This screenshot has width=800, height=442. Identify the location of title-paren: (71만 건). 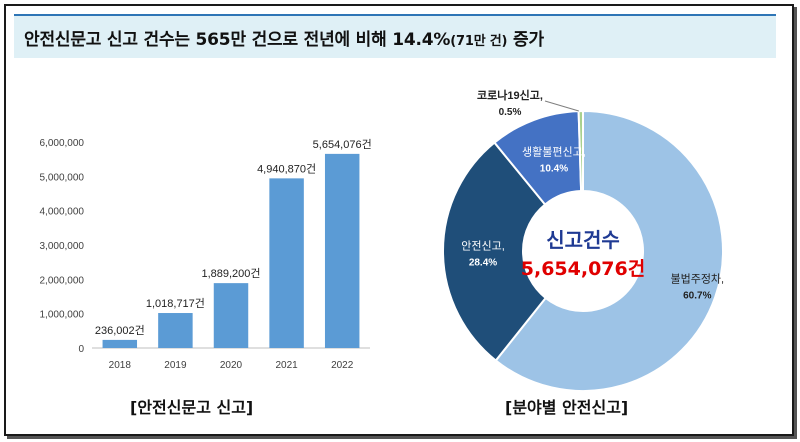
(479, 41).